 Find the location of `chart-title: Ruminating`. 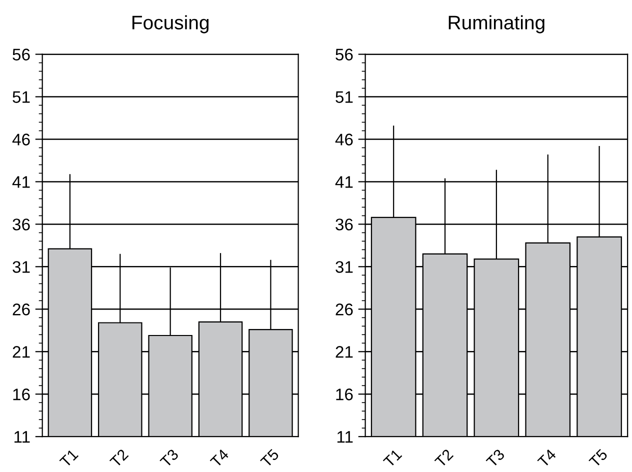

chart-title: Ruminating is located at coordinates (496, 24).